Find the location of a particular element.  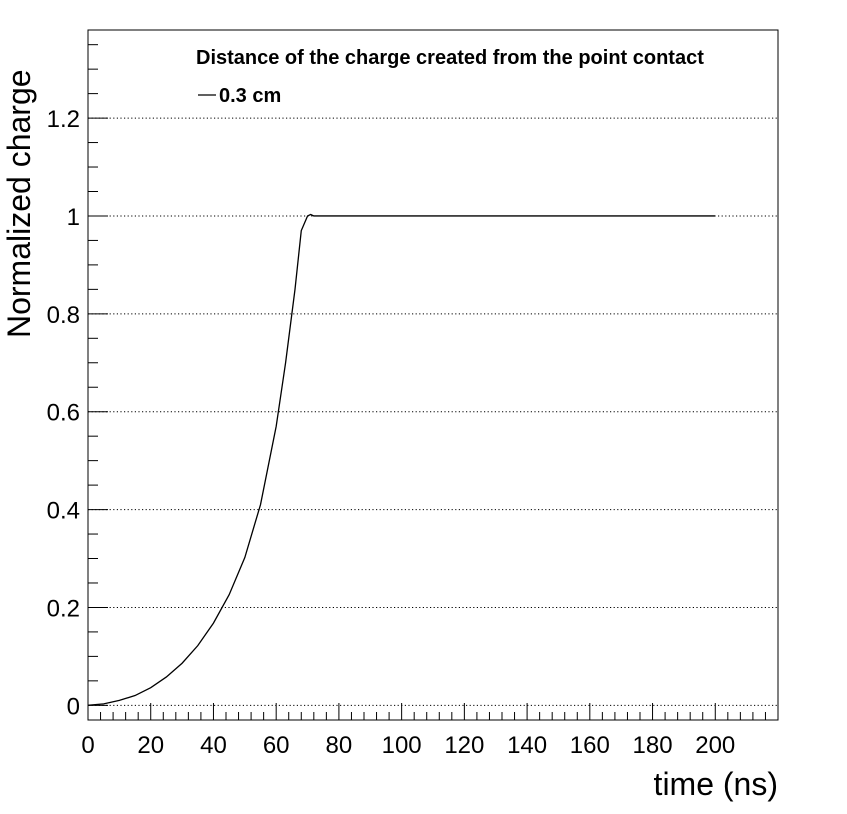

x-tick-label: 160 is located at coordinates (590, 745).